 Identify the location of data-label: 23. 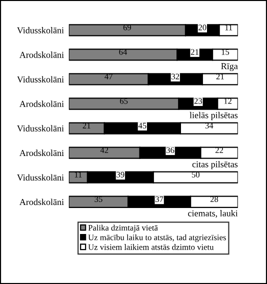
(198, 101).